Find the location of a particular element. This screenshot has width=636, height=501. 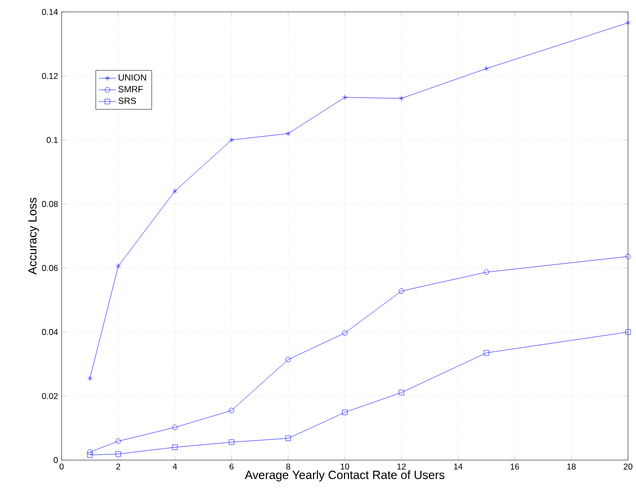

legend-label: SMRF is located at coordinates (130, 89).